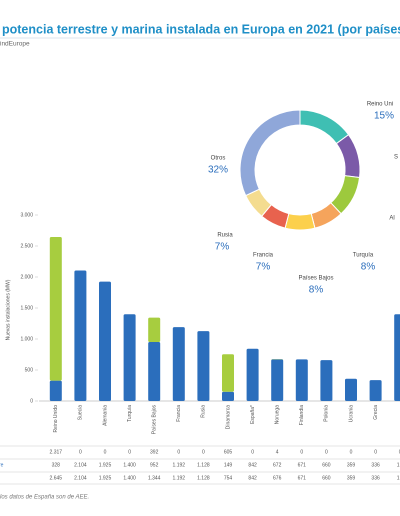  Describe the element at coordinates (396, 158) in the screenshot. I see `segment-label: S` at that location.